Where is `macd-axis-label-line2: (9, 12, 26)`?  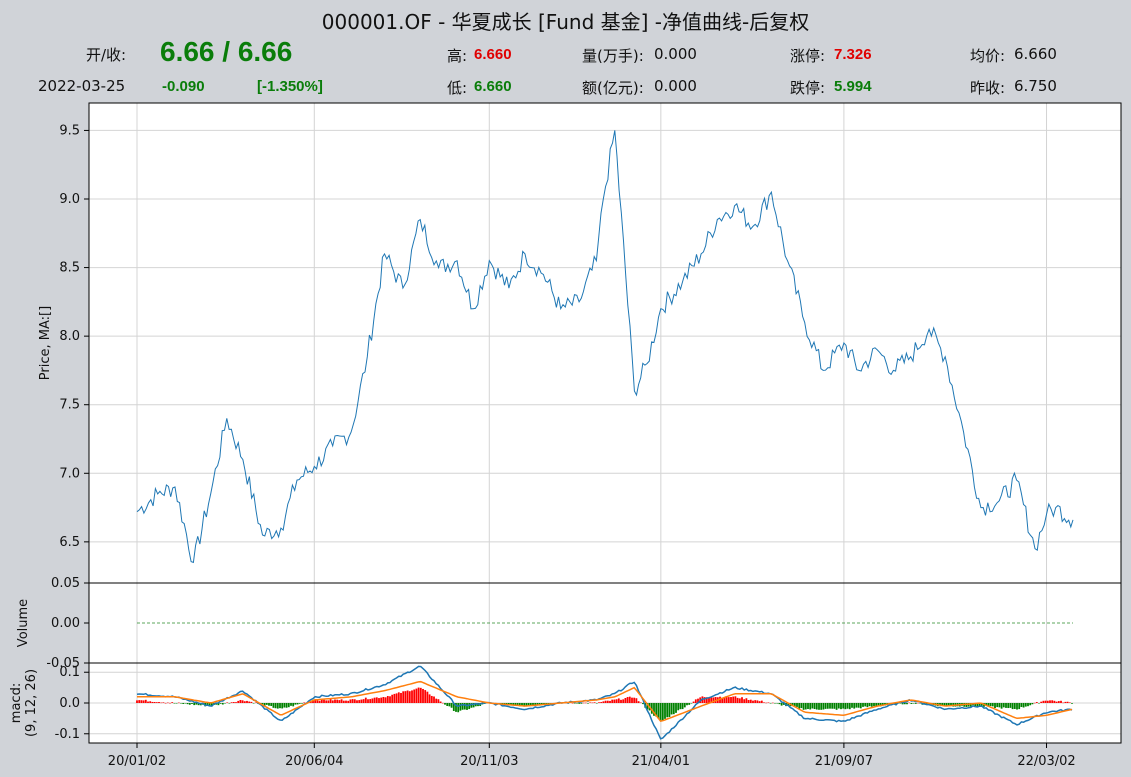 macd-axis-label-line2: (9, 12, 26) is located at coordinates (31, 703).